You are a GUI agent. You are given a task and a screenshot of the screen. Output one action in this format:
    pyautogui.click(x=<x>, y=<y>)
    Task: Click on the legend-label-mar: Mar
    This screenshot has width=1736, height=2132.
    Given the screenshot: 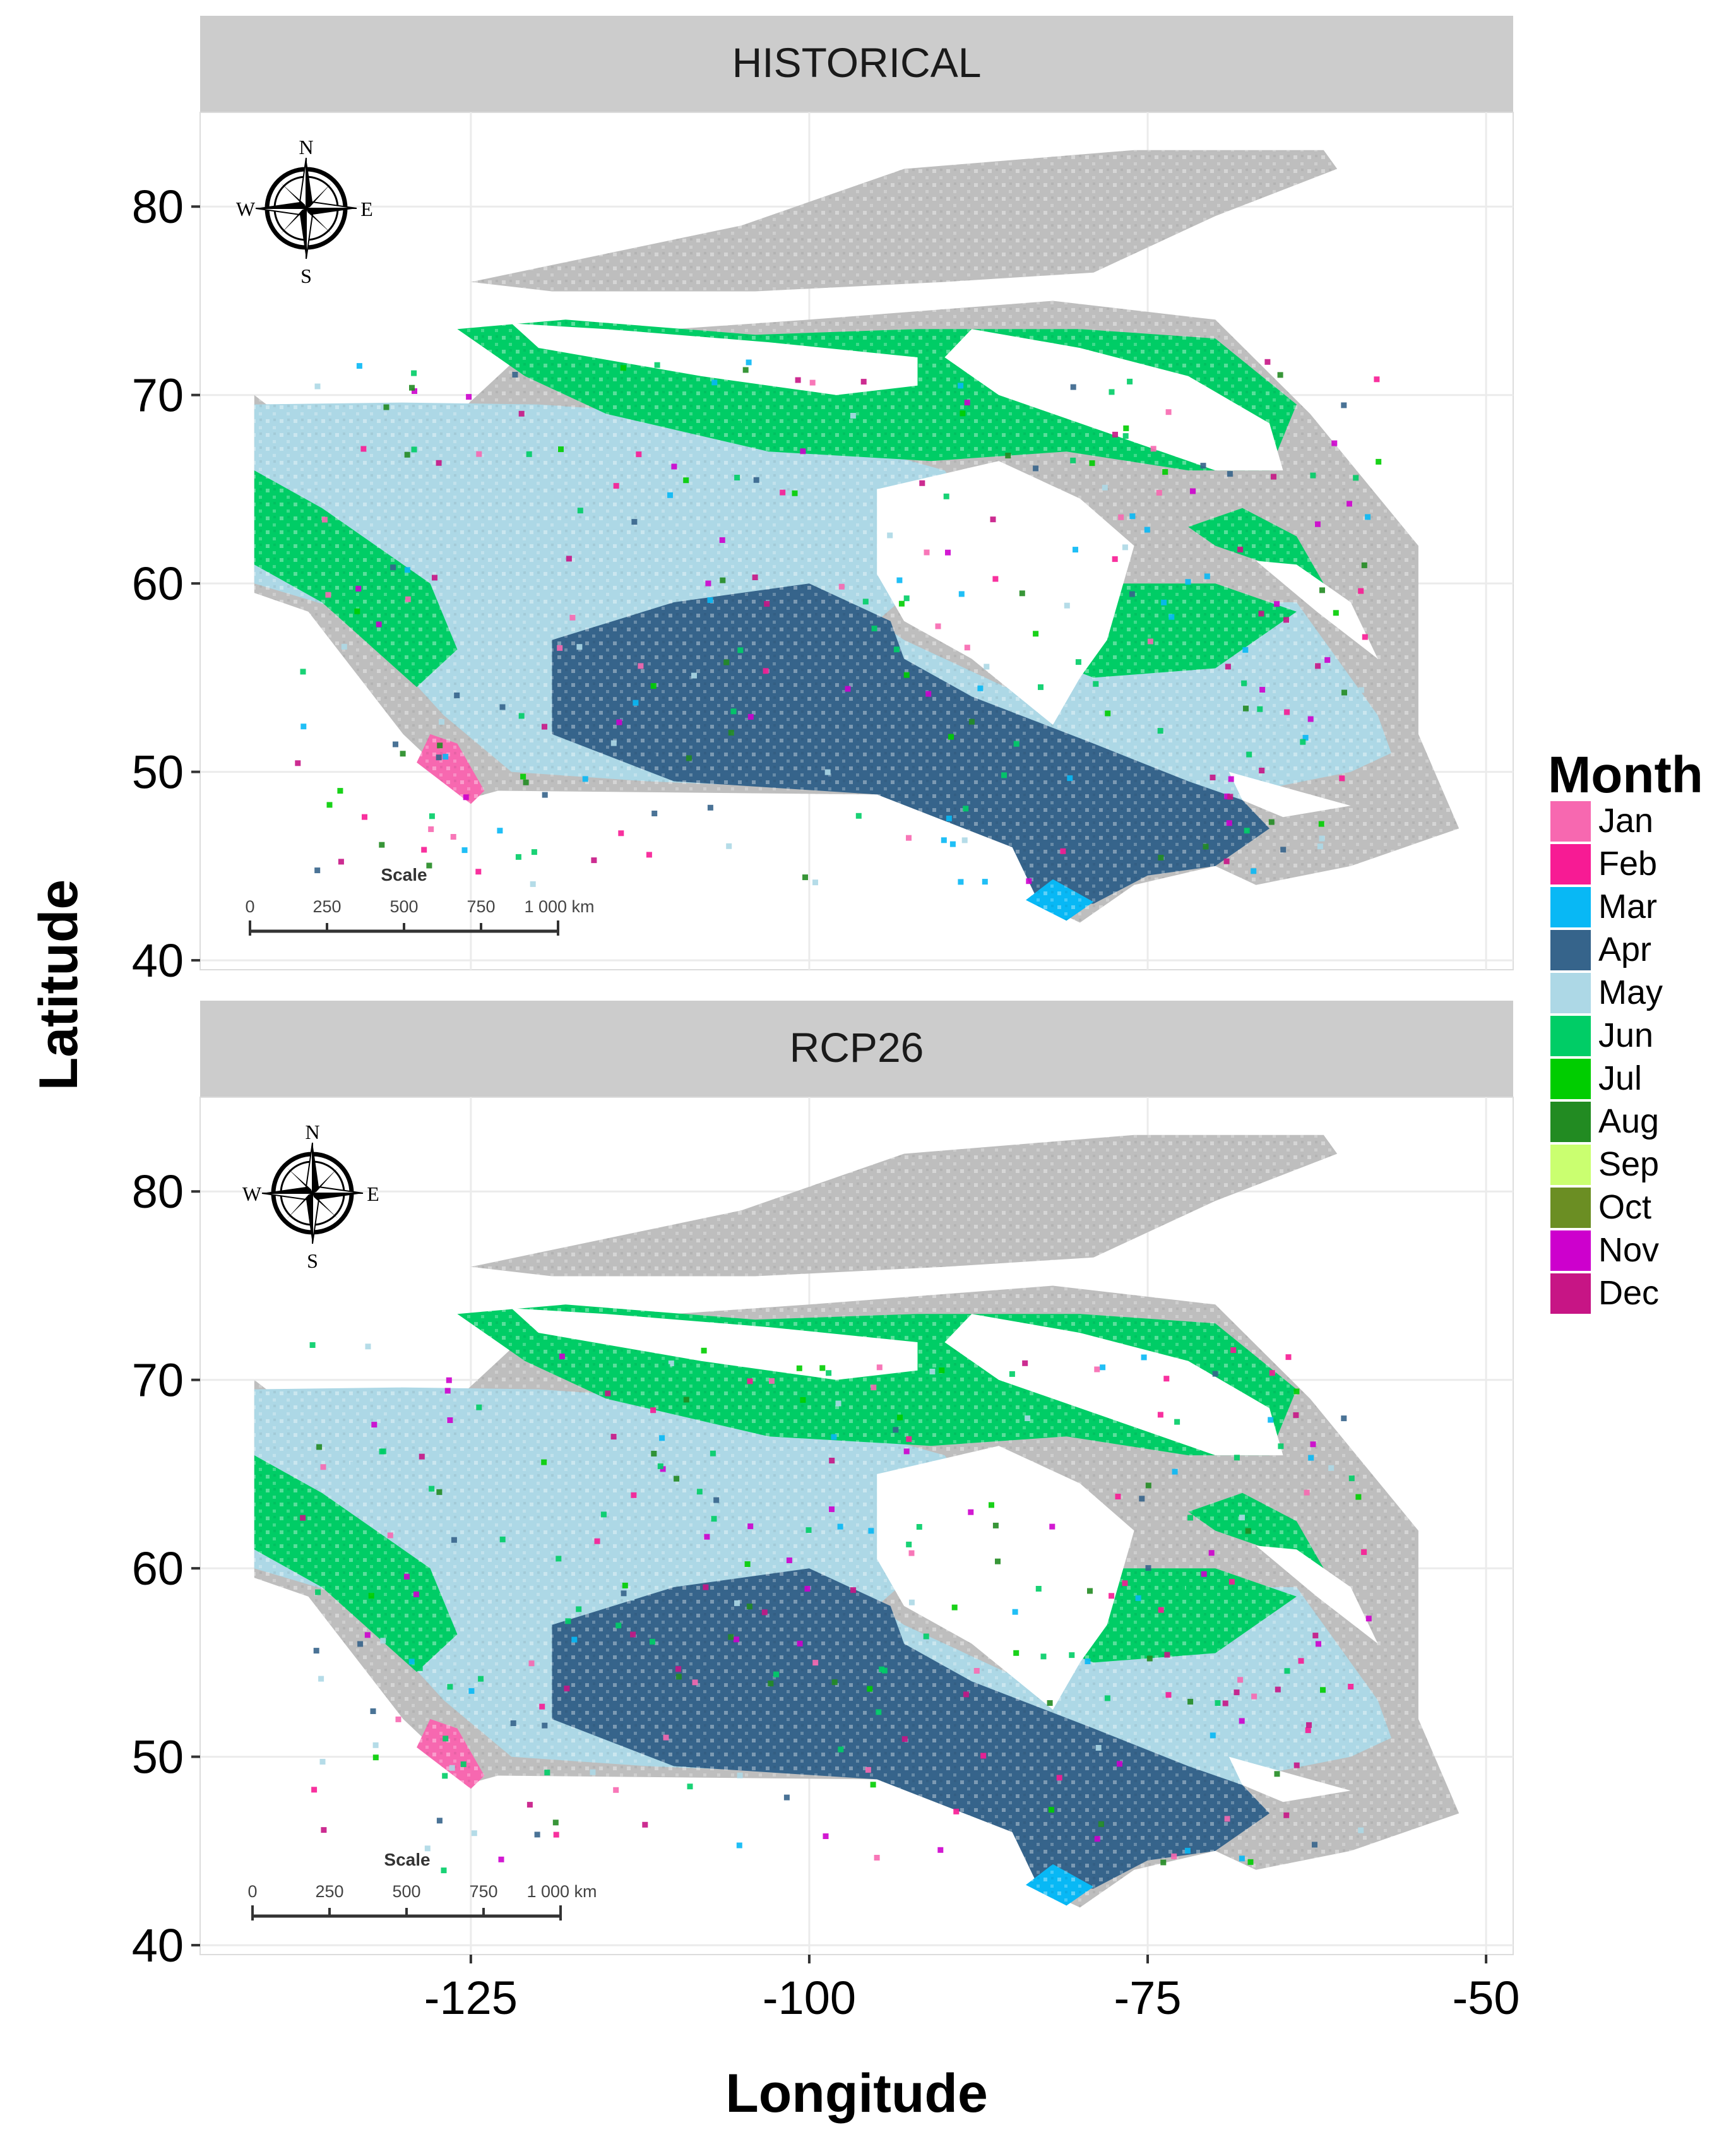 What is the action you would take?
    pyautogui.click(x=1628, y=907)
    